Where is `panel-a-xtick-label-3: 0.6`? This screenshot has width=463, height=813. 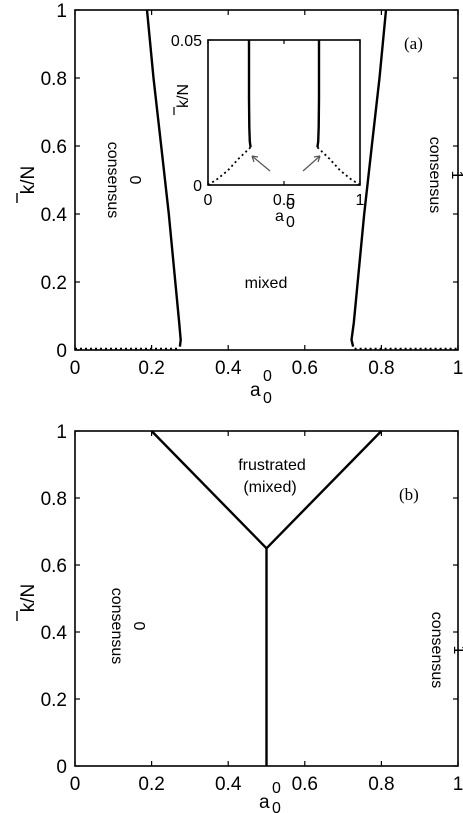
panel-a-xtick-label-3: 0.6 is located at coordinates (305, 368).